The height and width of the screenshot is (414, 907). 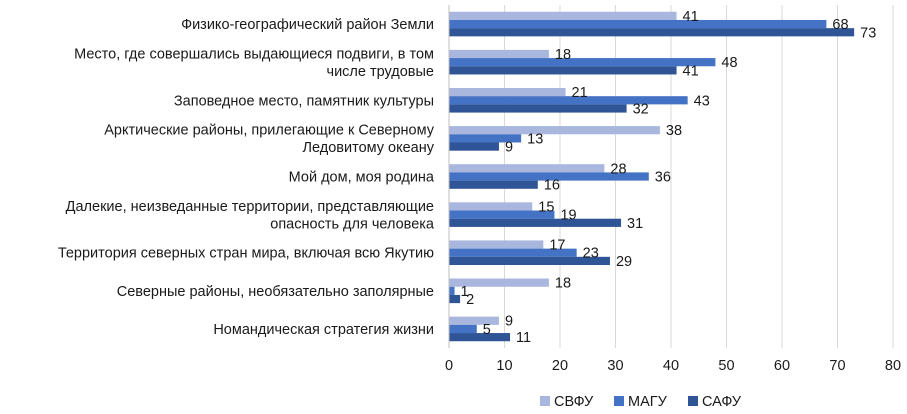 What do you see at coordinates (729, 63) in the screenshot?
I see `value-label: 48` at bounding box center [729, 63].